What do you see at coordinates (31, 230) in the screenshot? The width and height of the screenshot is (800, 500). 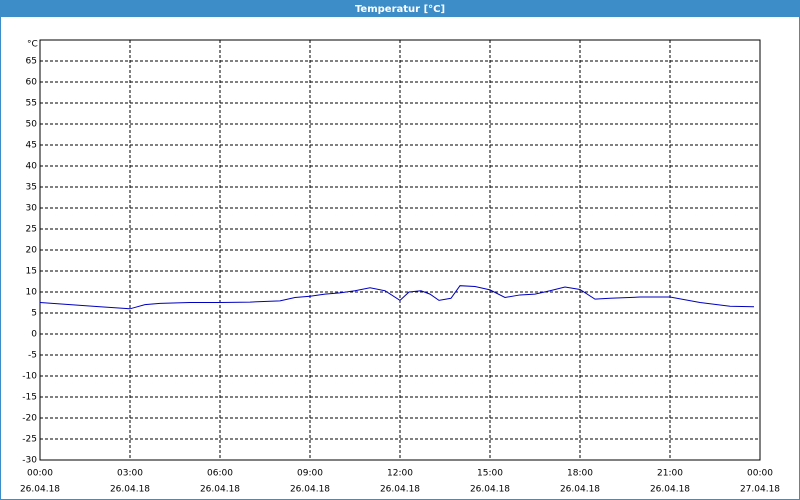 I see `y-tick-label: 25` at bounding box center [31, 230].